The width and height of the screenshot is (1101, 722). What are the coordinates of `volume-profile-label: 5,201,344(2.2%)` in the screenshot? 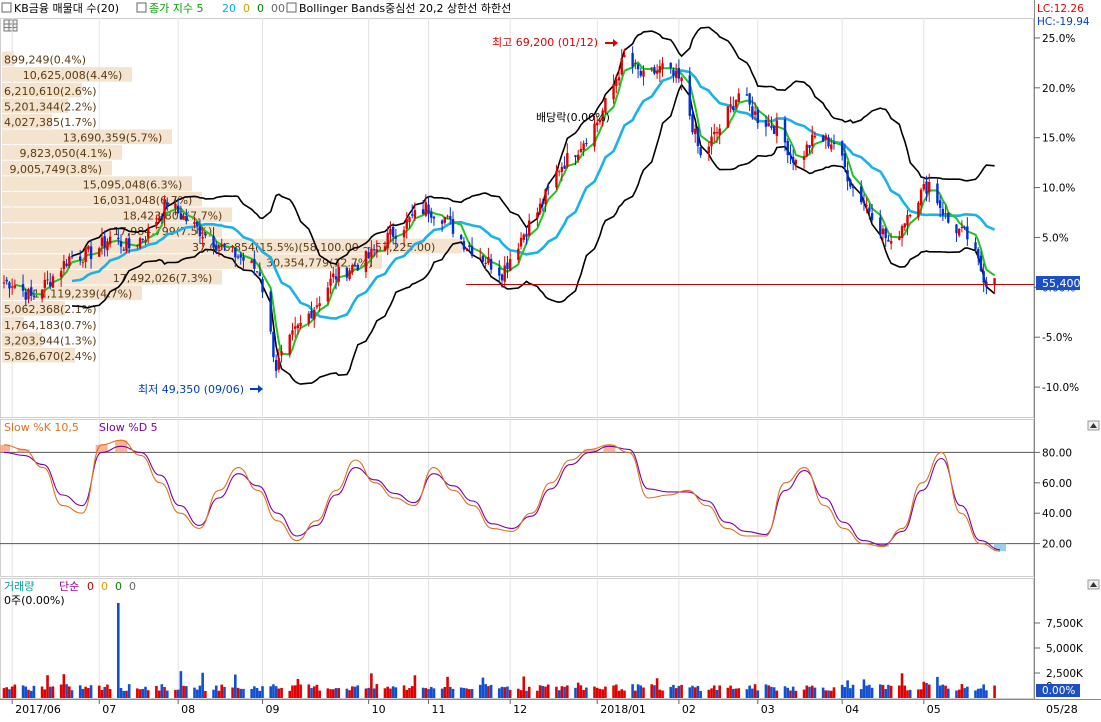 It's located at (50, 106).